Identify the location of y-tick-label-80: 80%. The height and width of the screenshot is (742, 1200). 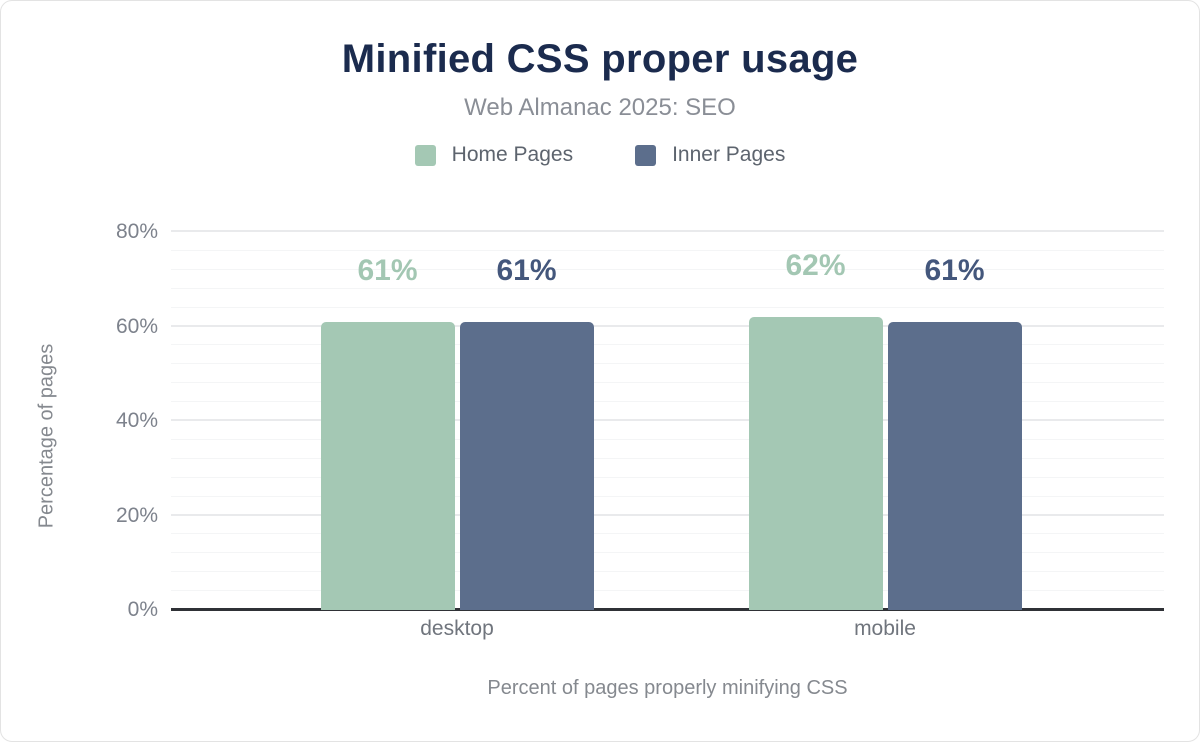
(136, 231).